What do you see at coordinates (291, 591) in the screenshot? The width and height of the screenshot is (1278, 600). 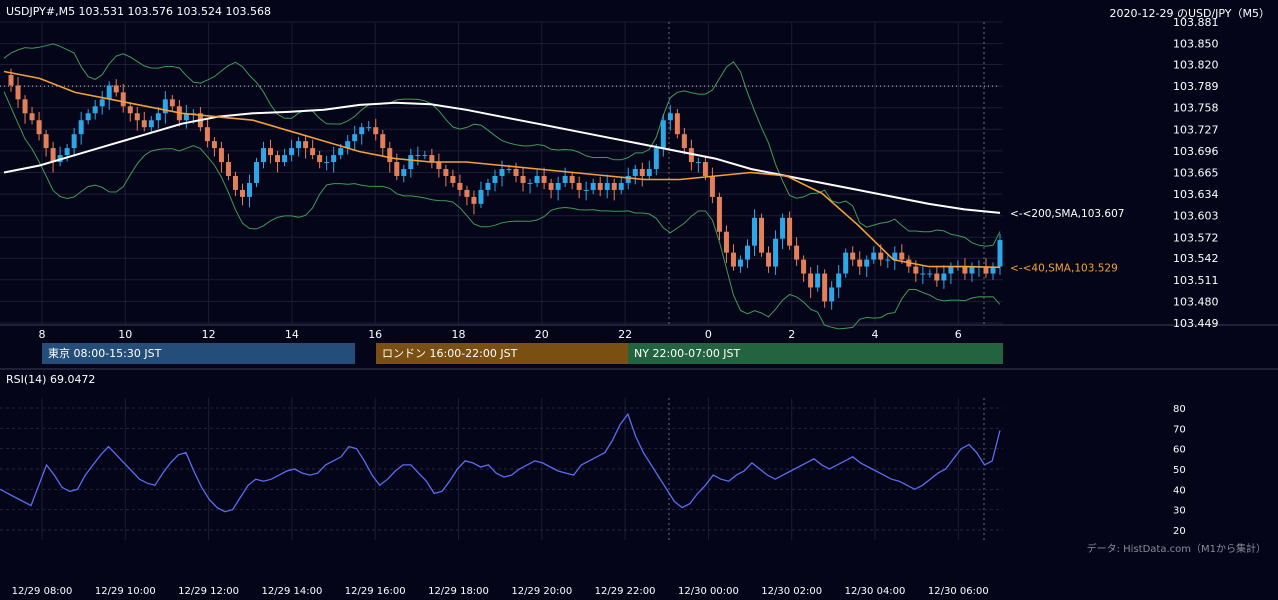 I see `datetime-tick-label: 12/29 14:00` at bounding box center [291, 591].